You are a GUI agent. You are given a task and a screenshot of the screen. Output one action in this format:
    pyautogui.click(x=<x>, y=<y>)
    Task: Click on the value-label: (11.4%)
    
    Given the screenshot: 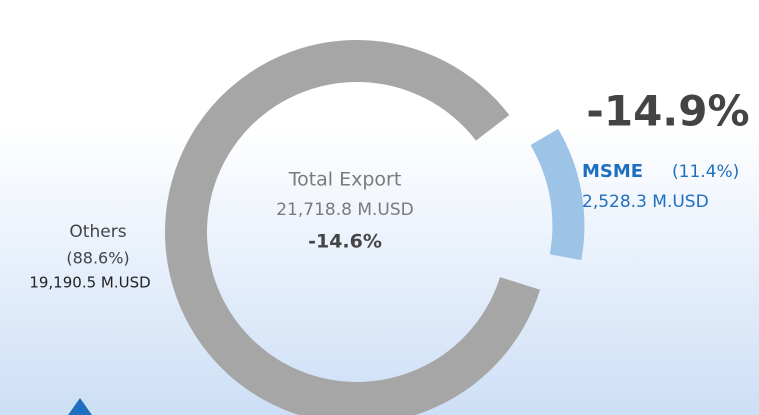 What is the action you would take?
    pyautogui.click(x=705, y=172)
    